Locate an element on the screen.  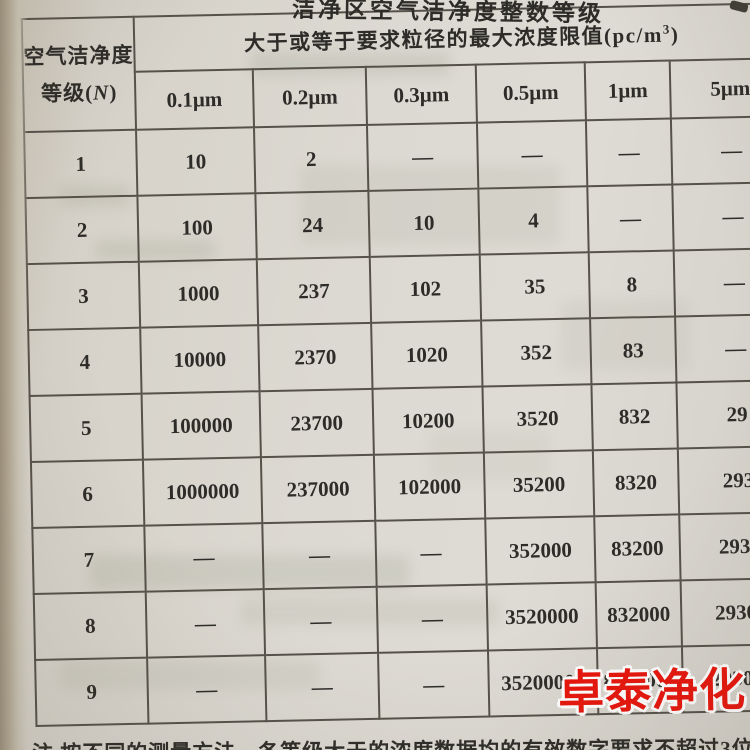
column-header-0.3um: 0.3μm is located at coordinates (421, 94).